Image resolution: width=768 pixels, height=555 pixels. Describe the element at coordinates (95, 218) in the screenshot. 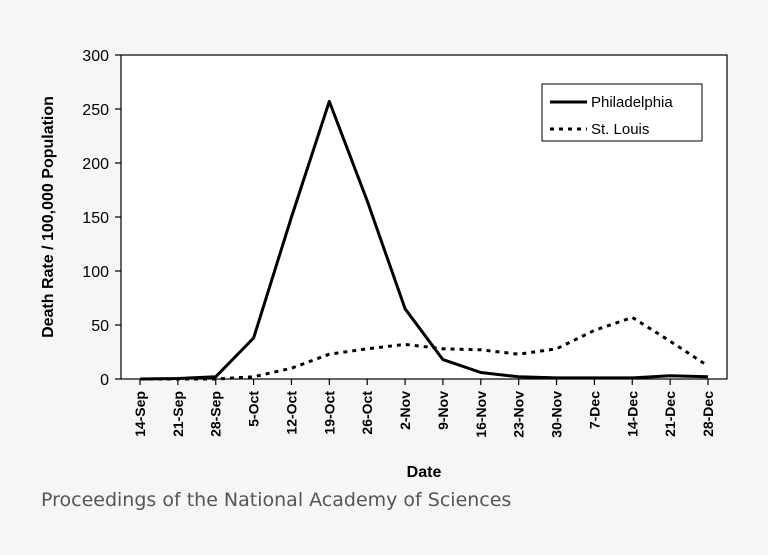

I see `y-tick-label: 150` at that location.